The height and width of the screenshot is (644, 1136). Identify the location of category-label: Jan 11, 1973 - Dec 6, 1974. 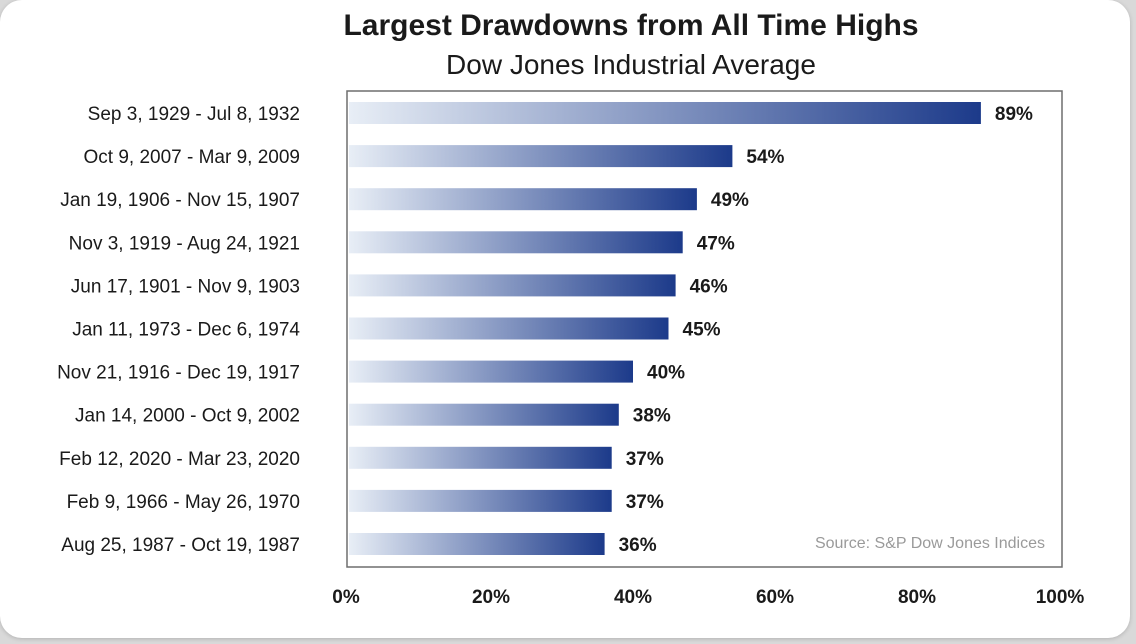
(186, 330).